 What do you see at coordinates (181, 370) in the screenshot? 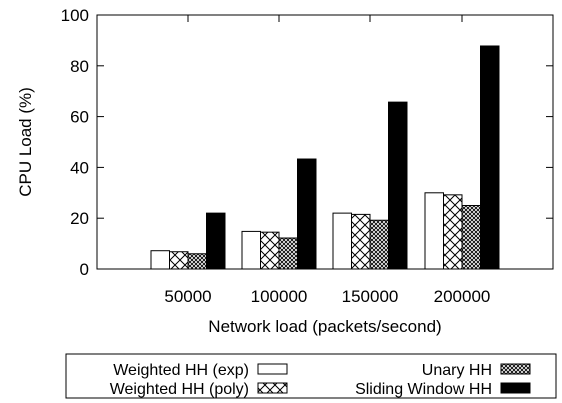
I see `legend-label: Weighted HH (exp)` at bounding box center [181, 370].